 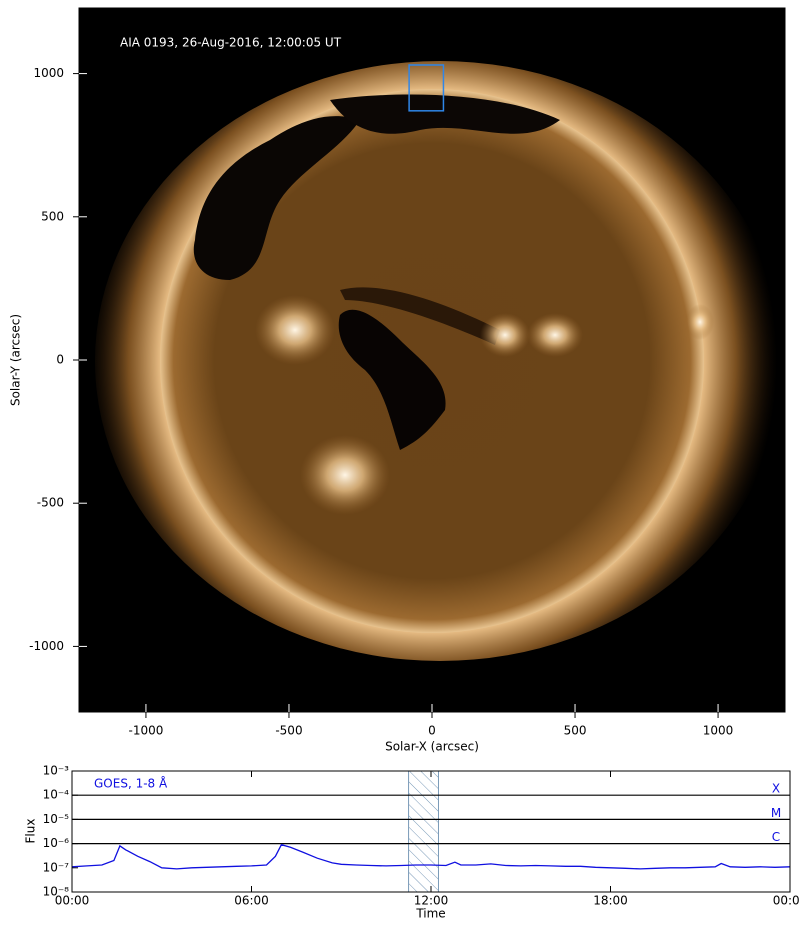 What do you see at coordinates (430, 914) in the screenshot?
I see `x-axis-label: Time` at bounding box center [430, 914].